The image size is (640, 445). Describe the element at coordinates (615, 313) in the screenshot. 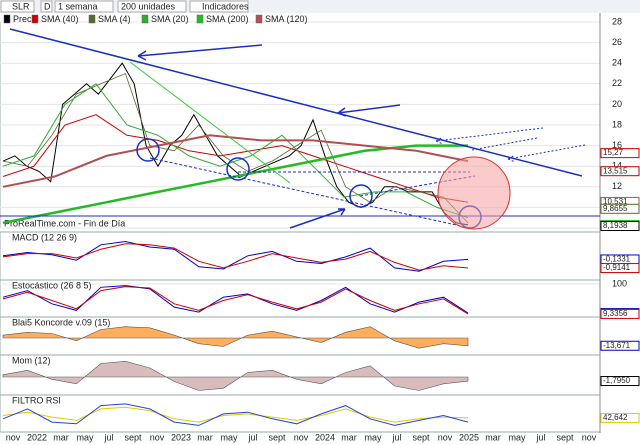

I see `value-label: 9,3356` at that location.